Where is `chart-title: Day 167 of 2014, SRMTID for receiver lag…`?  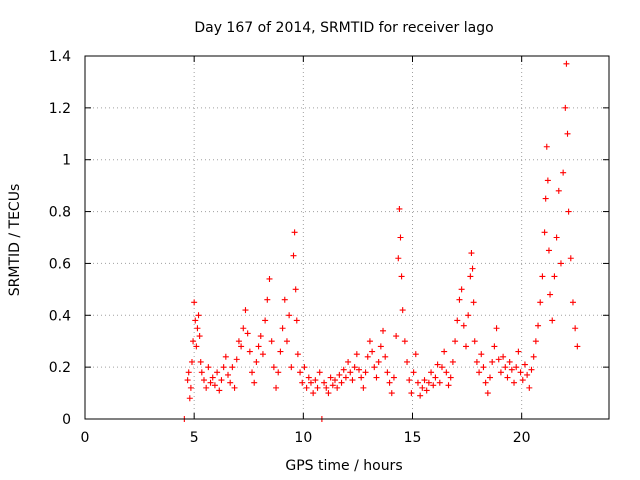 chart-title: Day 167 of 2014, SRMTID for receiver lag… is located at coordinates (343, 28).